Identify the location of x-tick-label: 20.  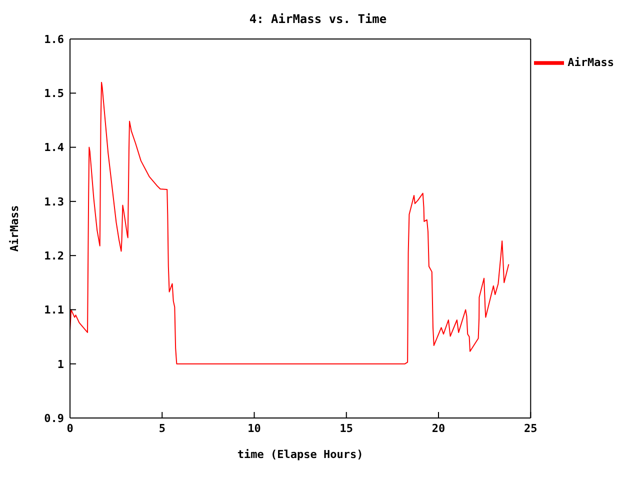
(439, 428).